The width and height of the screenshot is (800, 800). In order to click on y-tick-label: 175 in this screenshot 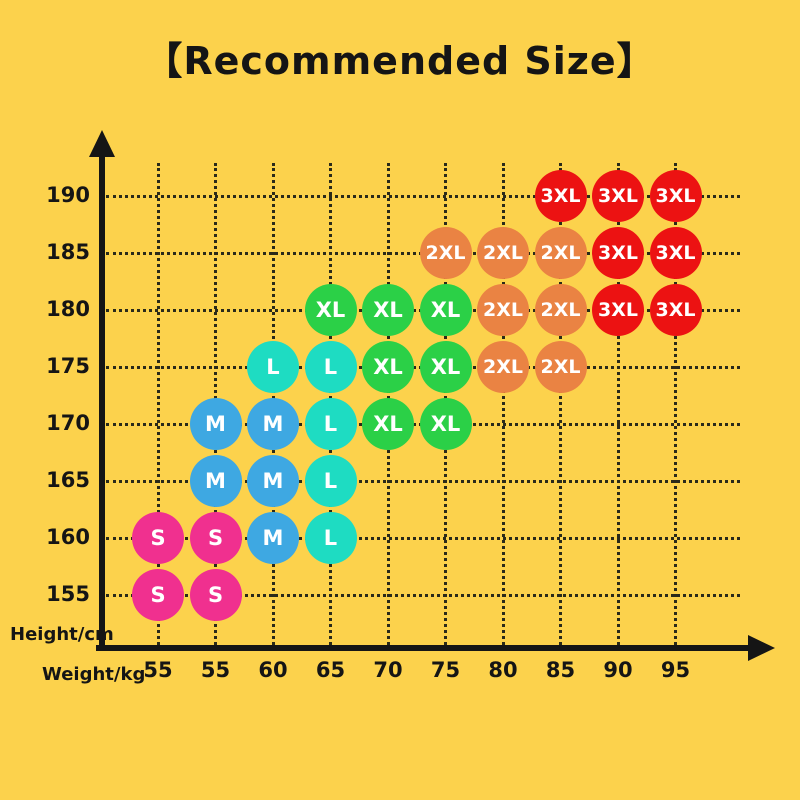, I will do `click(68, 366)`.